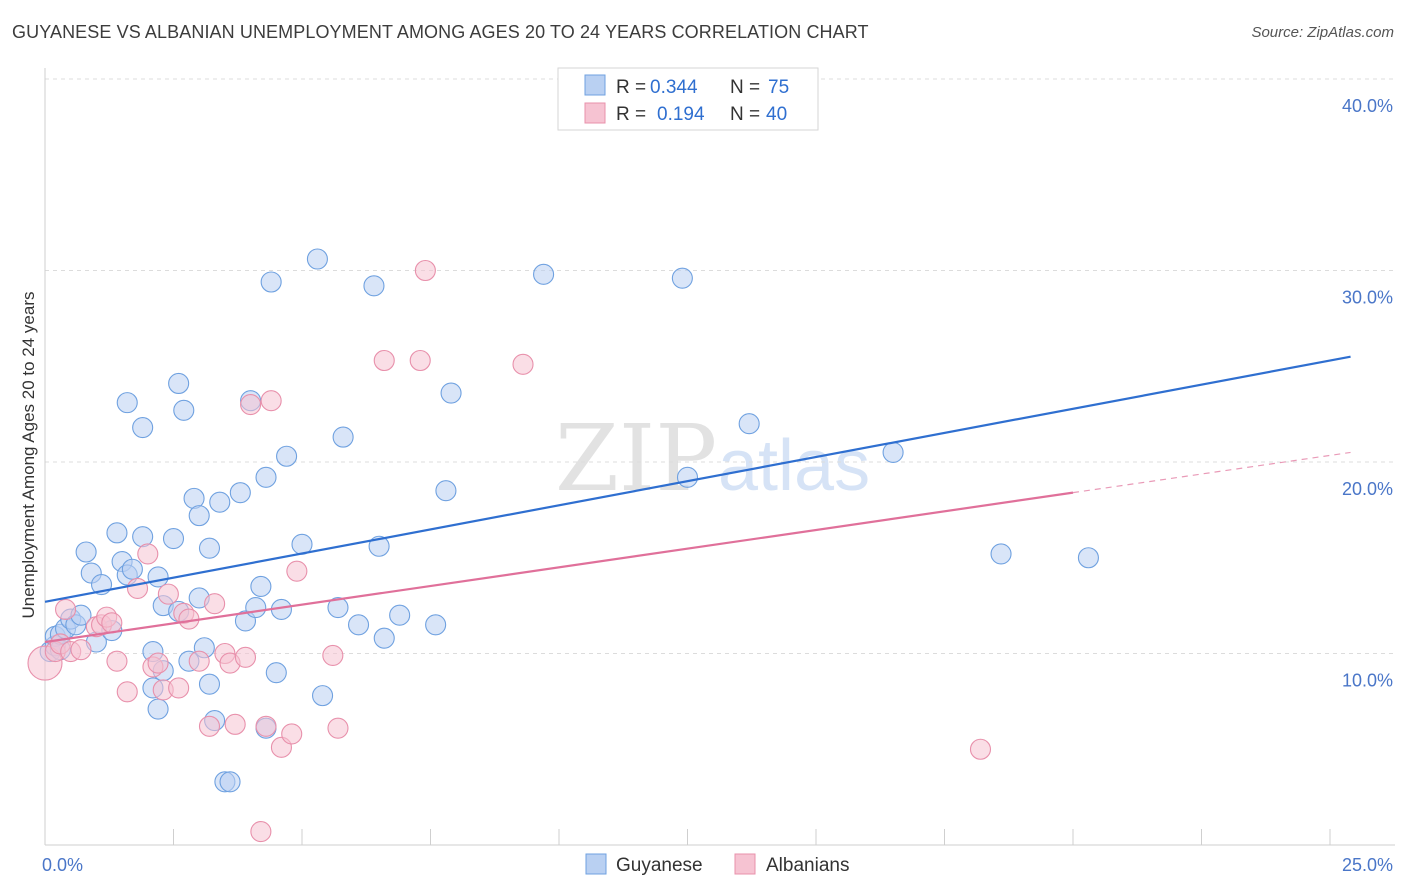 Image resolution: width=1406 pixels, height=892 pixels. I want to click on legend-n-label-albanians: N =, so click(745, 114).